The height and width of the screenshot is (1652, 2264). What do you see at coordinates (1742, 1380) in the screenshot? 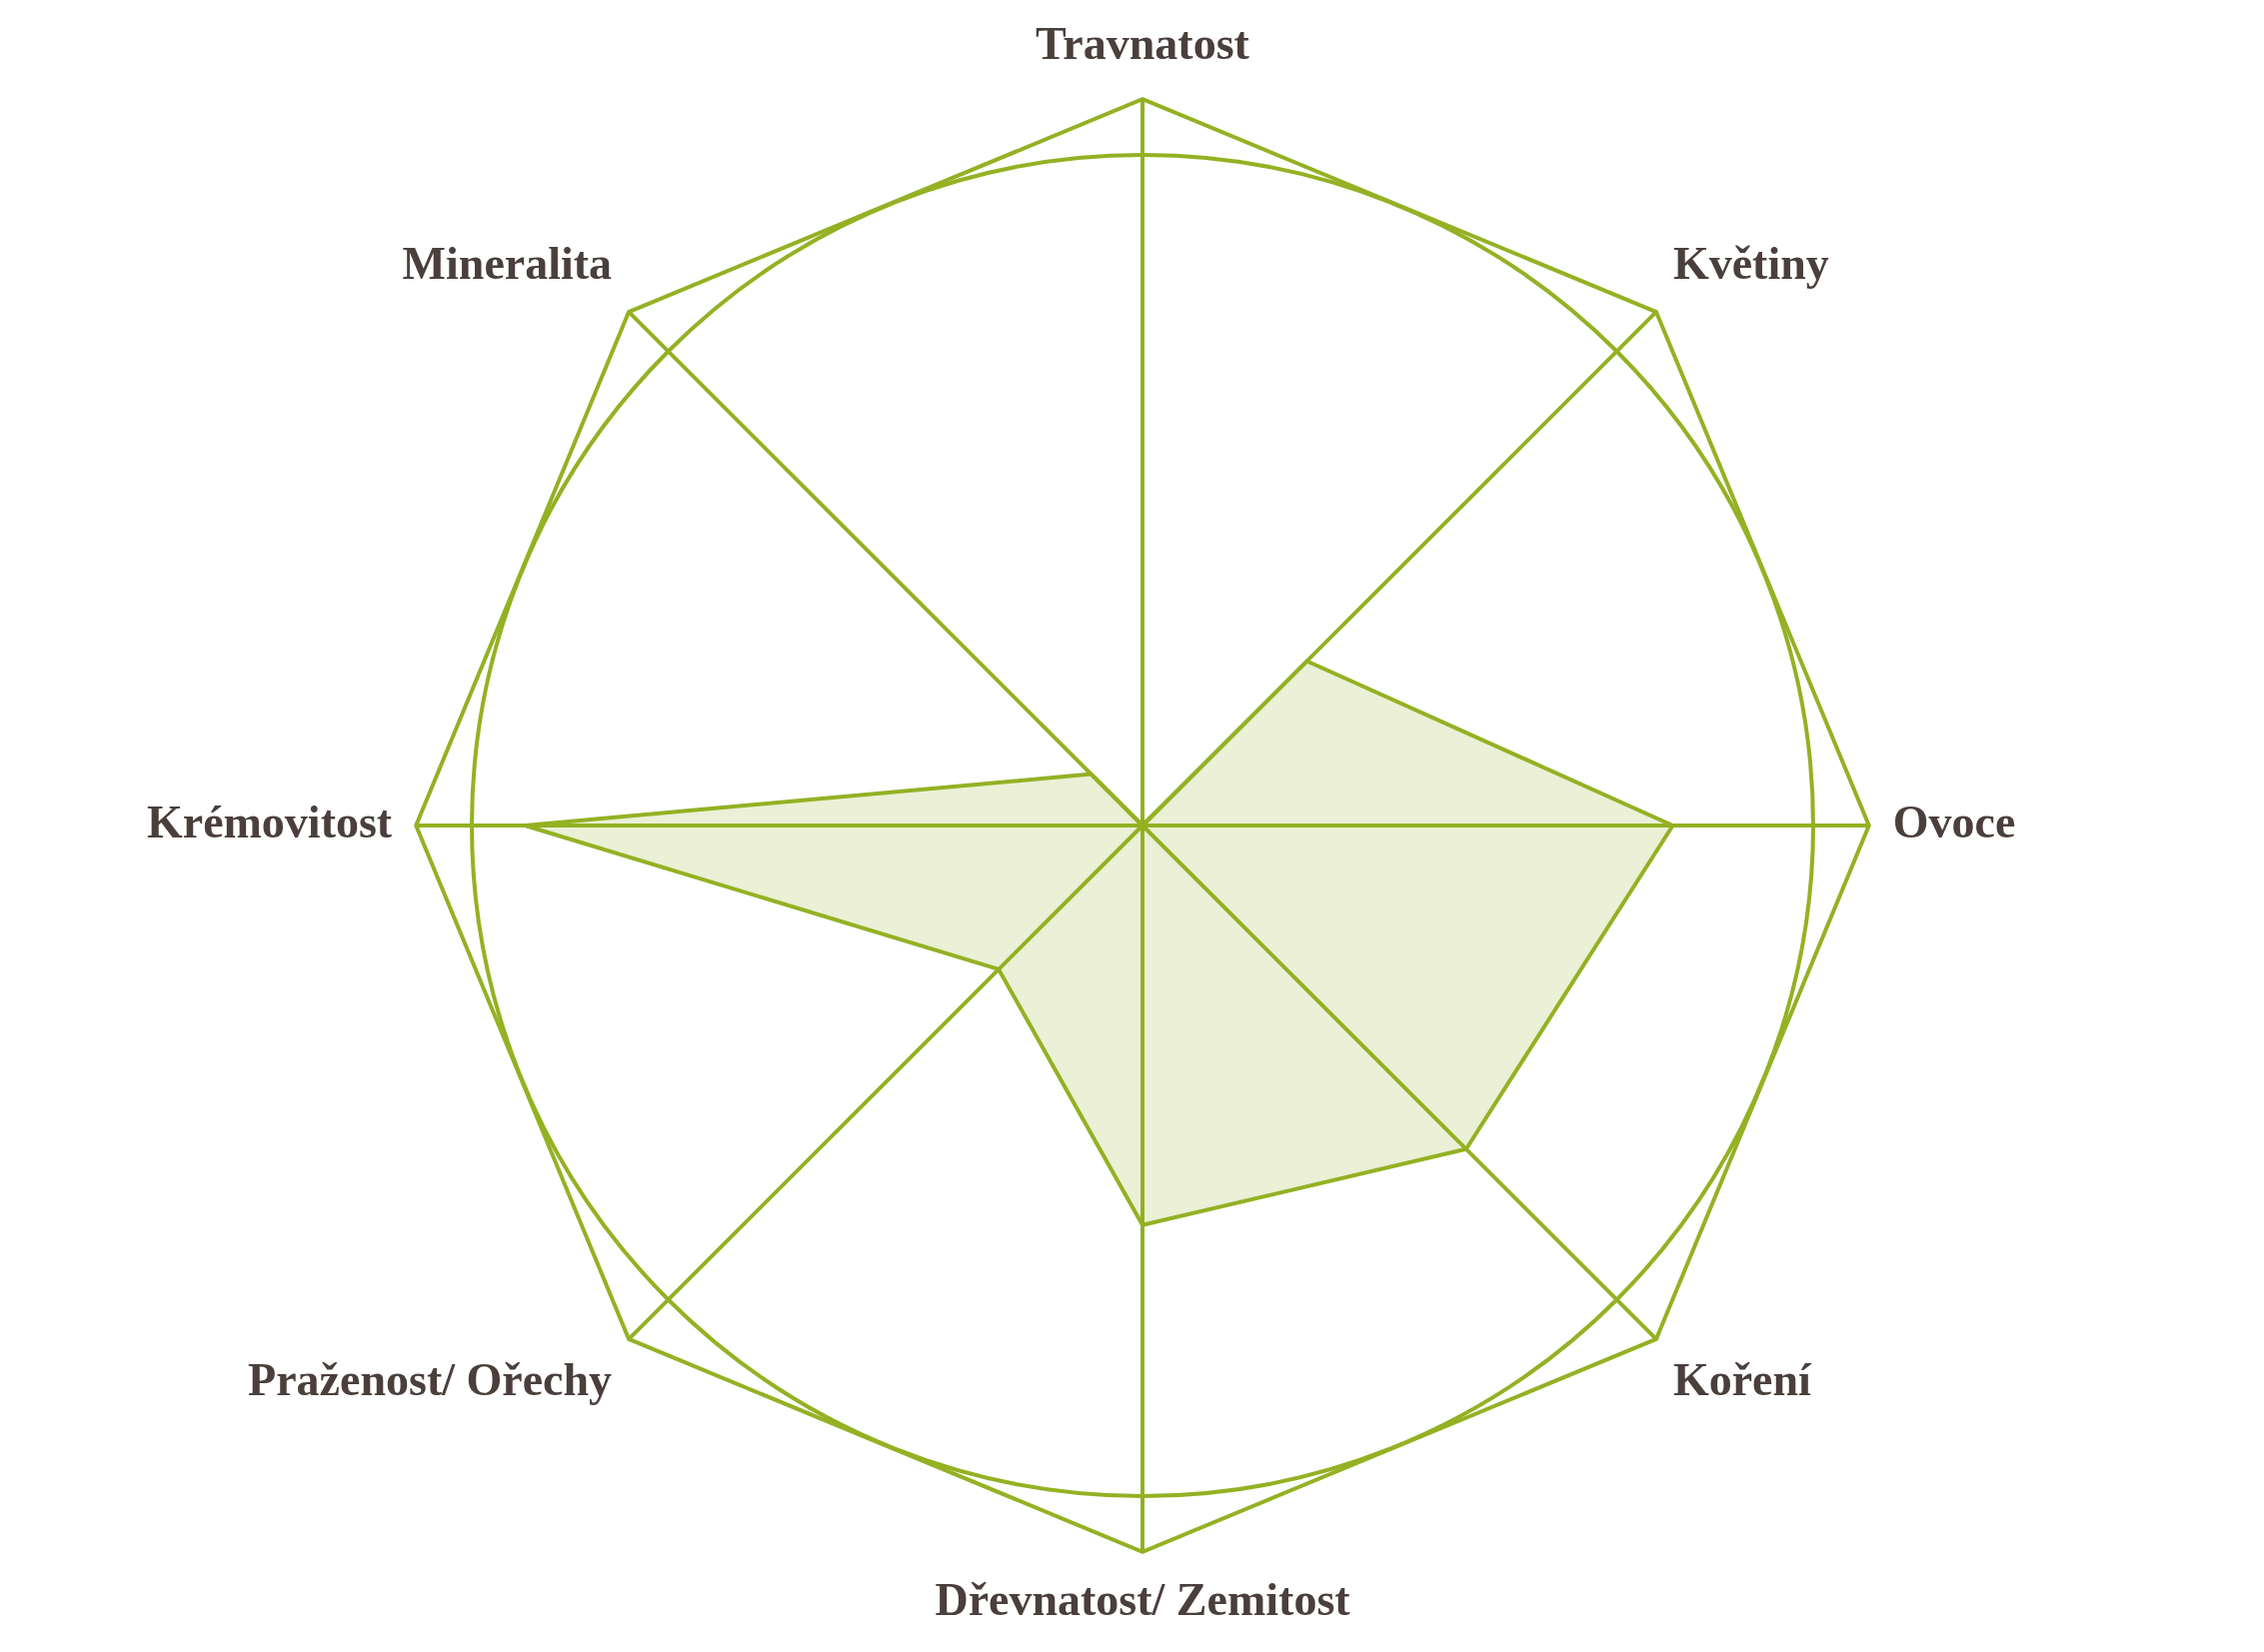
I see `spoke-label: Koření` at bounding box center [1742, 1380].